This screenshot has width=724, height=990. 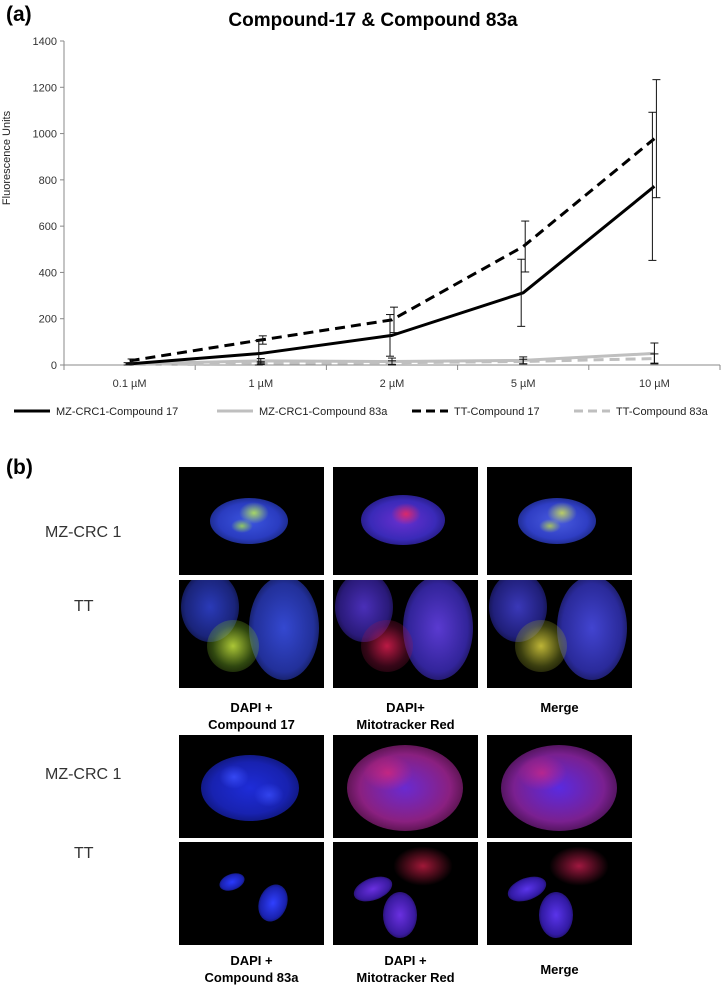 What do you see at coordinates (251, 786) in the screenshot?
I see `micrograph-mzcrc1-compound83a` at bounding box center [251, 786].